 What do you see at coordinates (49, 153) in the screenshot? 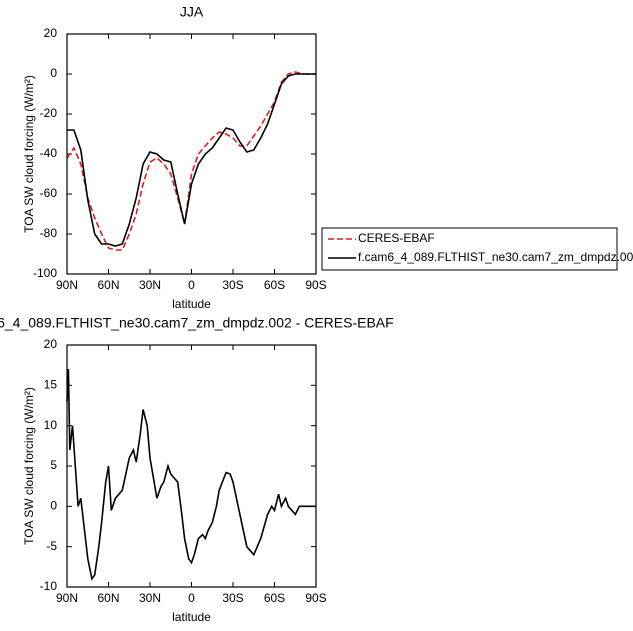
I see `y-tick-label: -40` at bounding box center [49, 153].